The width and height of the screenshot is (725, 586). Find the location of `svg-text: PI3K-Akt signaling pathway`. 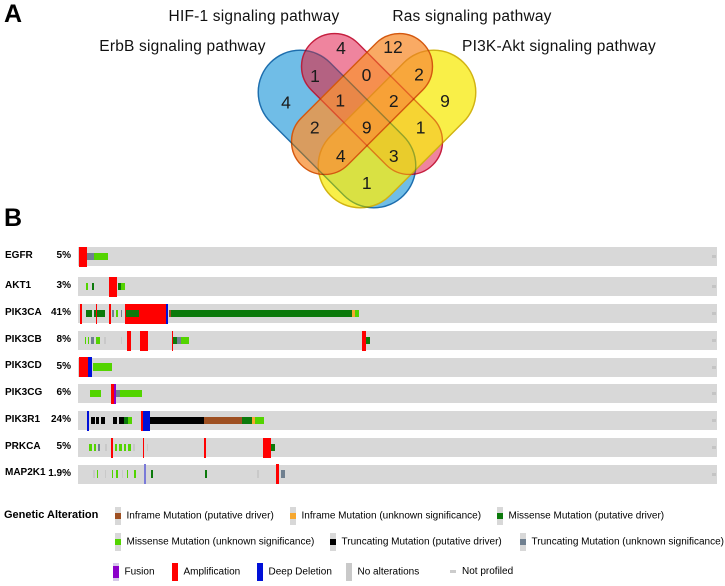

svg-text: PI3K-Akt signaling pathway is located at coordinates (559, 46).